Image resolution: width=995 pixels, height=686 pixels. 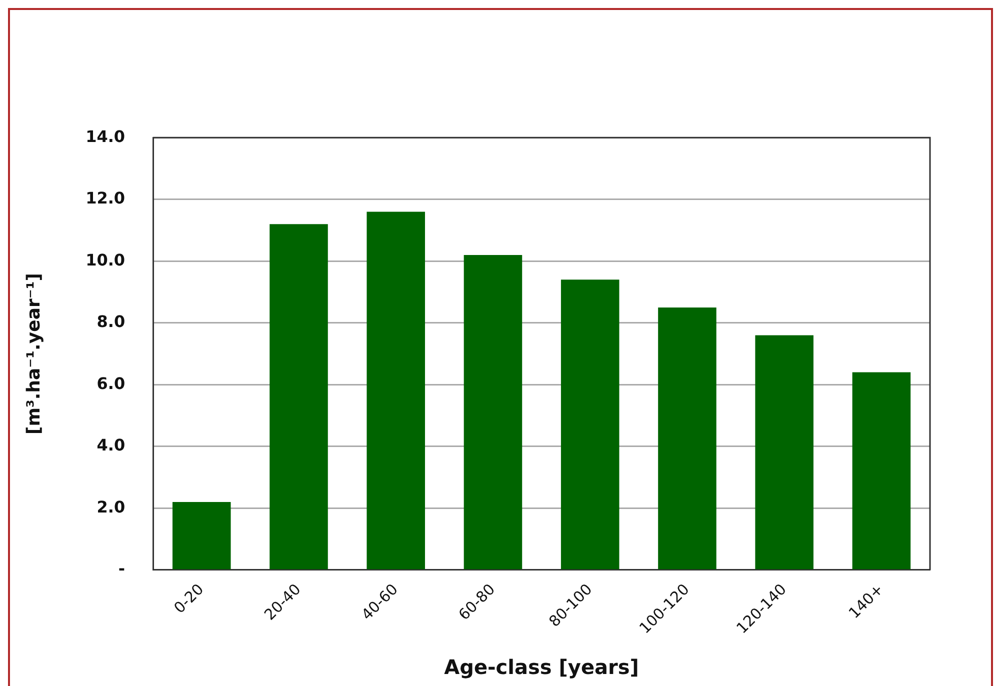 I want to click on y-tick-label: 2.0, so click(x=111, y=506).